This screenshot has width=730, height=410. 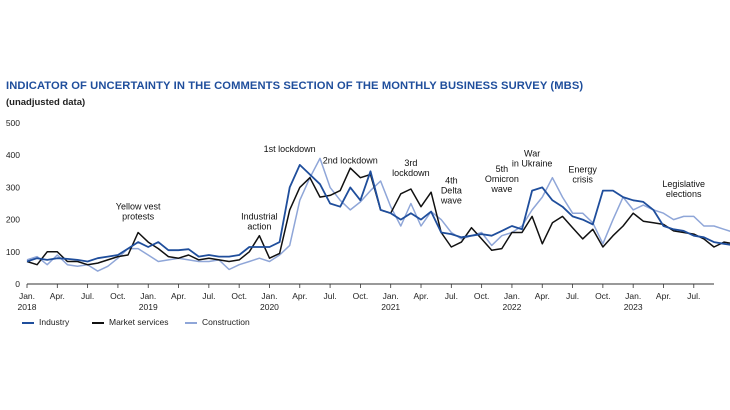 I want to click on annotation-label: Legislative elections, so click(x=683, y=189).